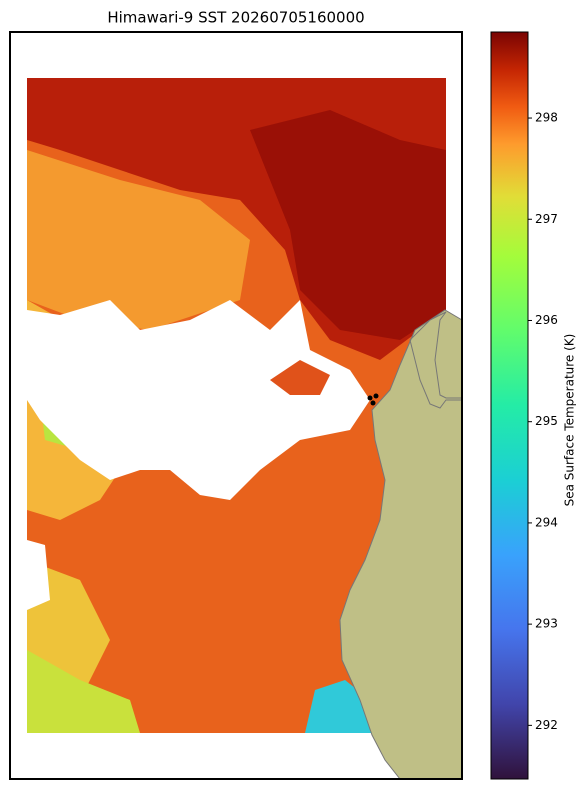 This screenshot has height=790, width=588. Describe the element at coordinates (570, 420) in the screenshot. I see `colorbar-label: Sea Surface Temperature (K)` at that location.